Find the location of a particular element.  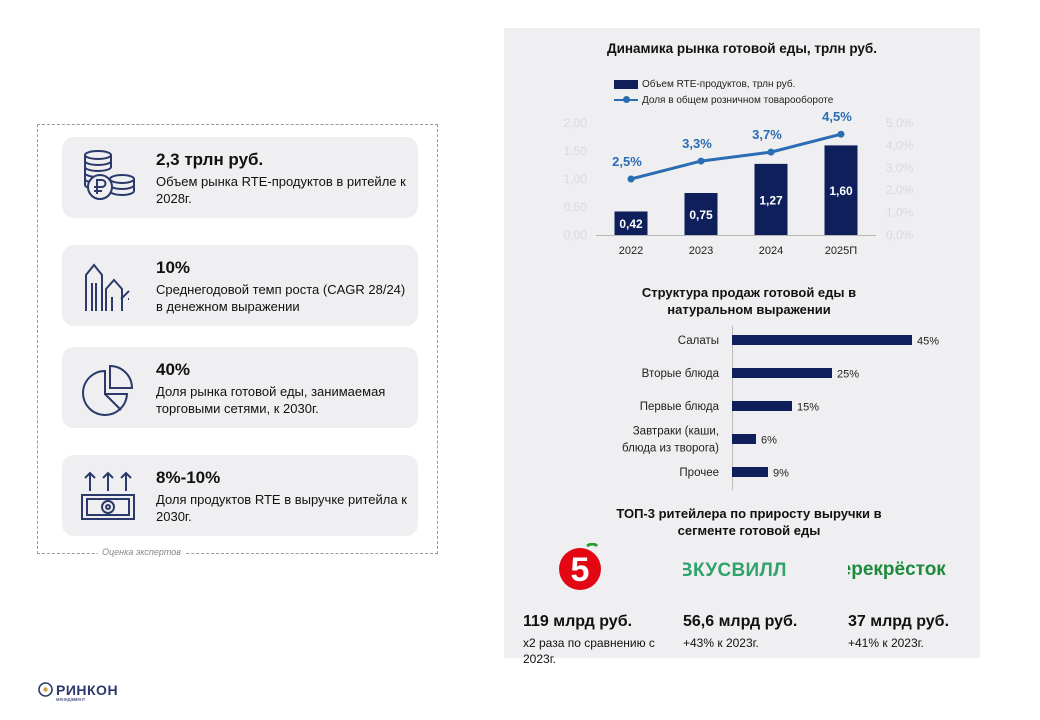

y-tick-label: 0,00 is located at coordinates (576, 235).